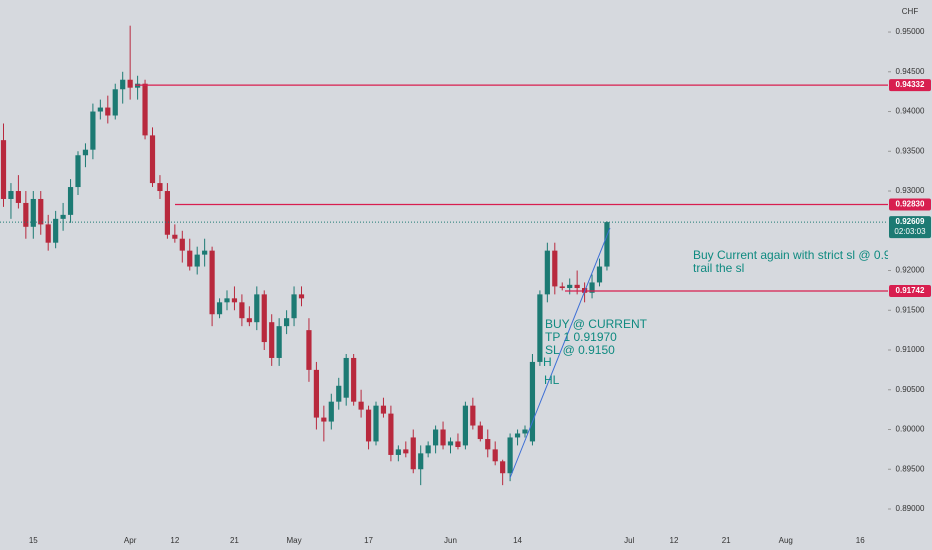 The width and height of the screenshot is (932, 550). Describe the element at coordinates (792, 255) in the screenshot. I see `annotation: Buy Current again with strict sl @ 0.9` at that location.